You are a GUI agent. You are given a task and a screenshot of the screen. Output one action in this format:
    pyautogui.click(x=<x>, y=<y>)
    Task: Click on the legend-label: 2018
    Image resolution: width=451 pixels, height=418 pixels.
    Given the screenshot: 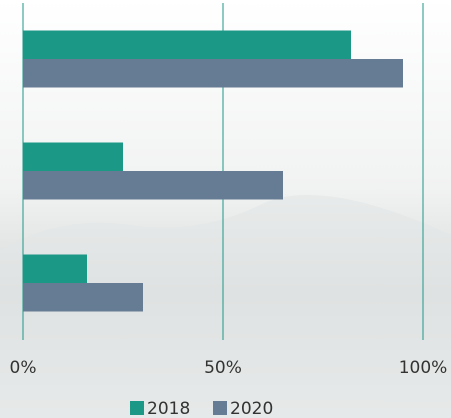 What is the action you would take?
    pyautogui.click(x=168, y=408)
    